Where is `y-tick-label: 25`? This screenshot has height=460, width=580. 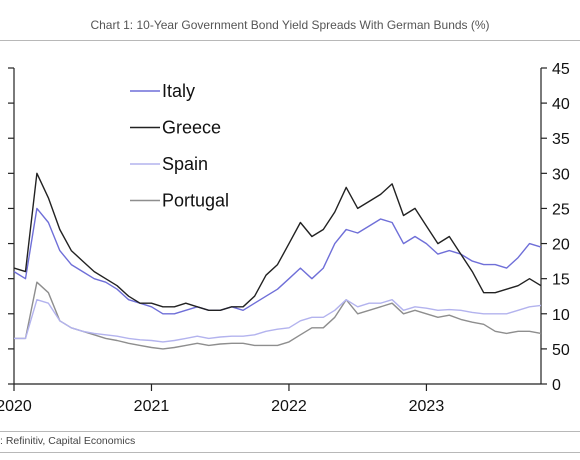
y-tick-label: 25 is located at coordinates (561, 209).